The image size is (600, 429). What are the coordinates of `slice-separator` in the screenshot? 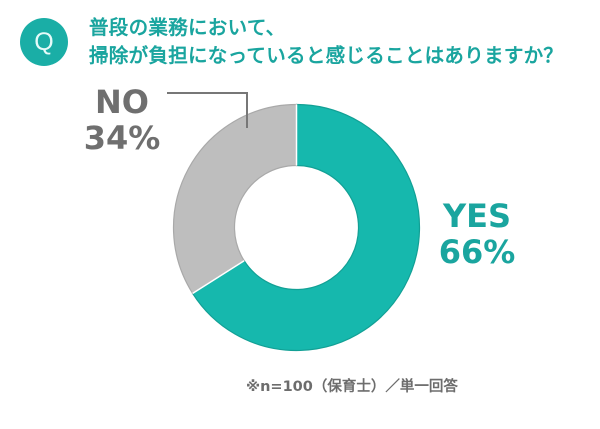 It's located at (218, 277).